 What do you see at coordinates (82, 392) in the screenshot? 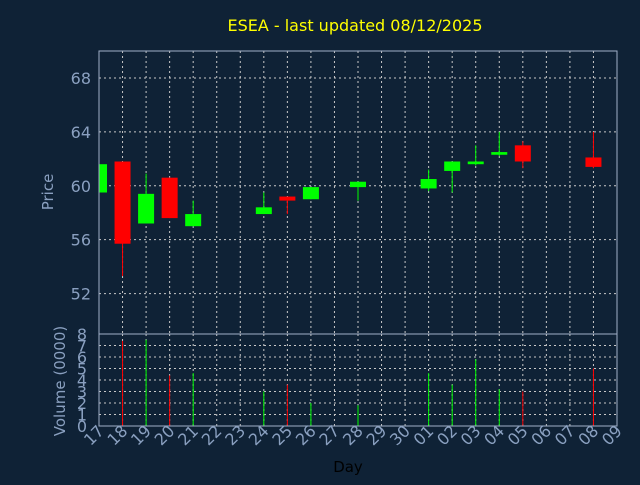
I see `volume-tick-label-3: 3` at bounding box center [82, 392].